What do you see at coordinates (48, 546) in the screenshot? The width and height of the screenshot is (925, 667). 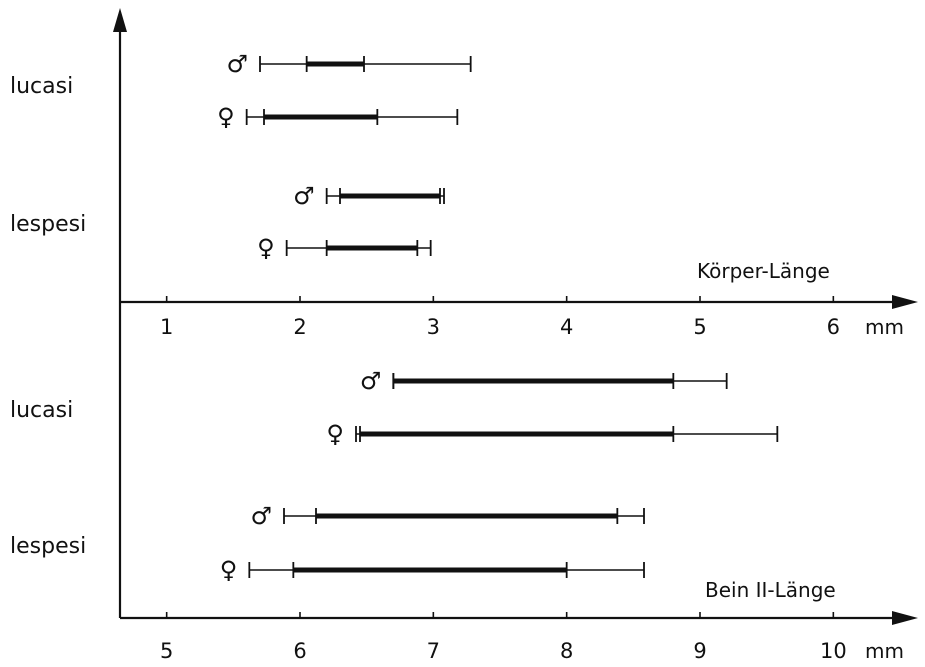 I see `lower-species-label-lespesi: lespesi` at bounding box center [48, 546].